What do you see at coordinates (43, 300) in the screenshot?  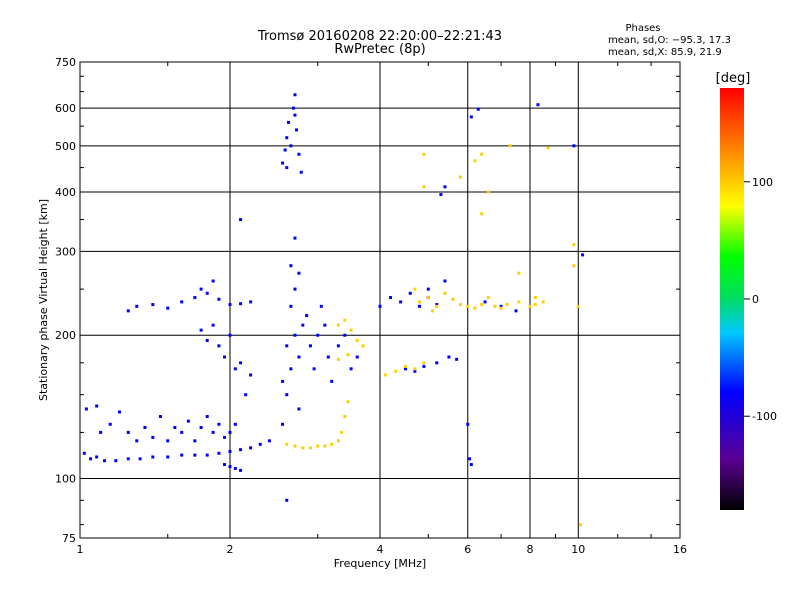 I see `y-axis-label: Stationary phase Virtual Height [km]` at bounding box center [43, 300].